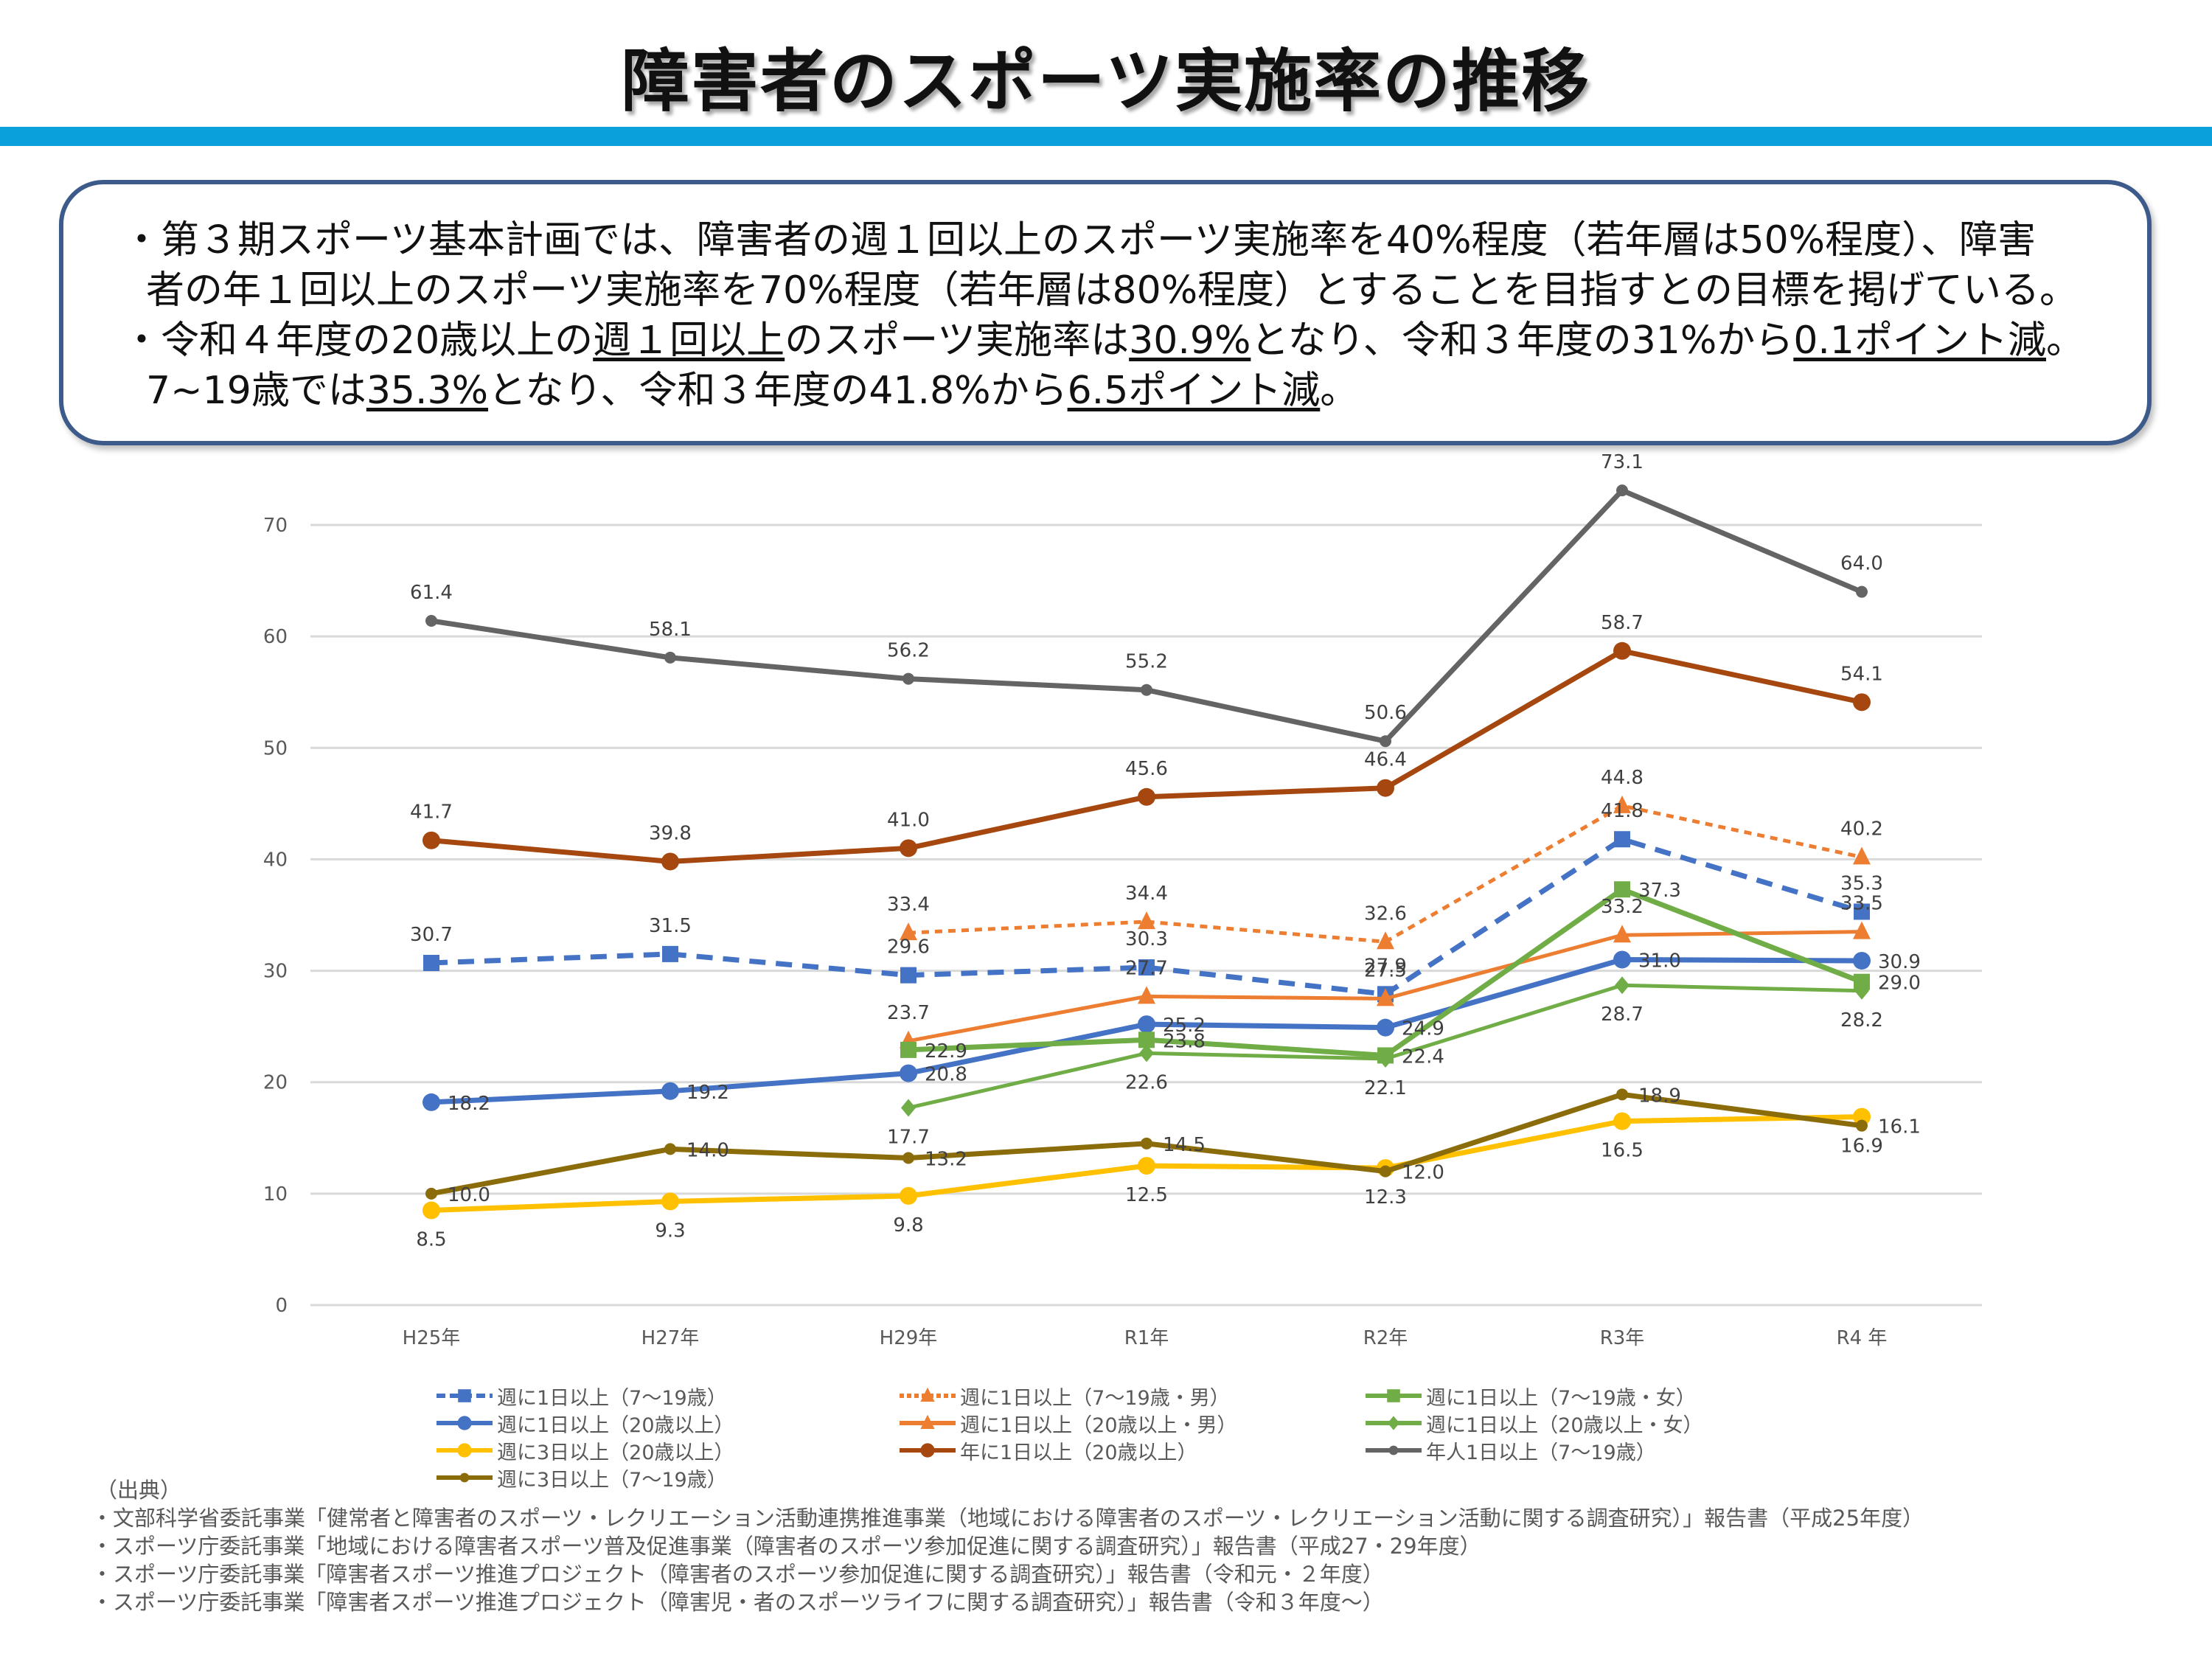  Describe the element at coordinates (1067, 1423) in the screenshot. I see `legend-item: 週に1日以上（20歳以上・男）` at that location.